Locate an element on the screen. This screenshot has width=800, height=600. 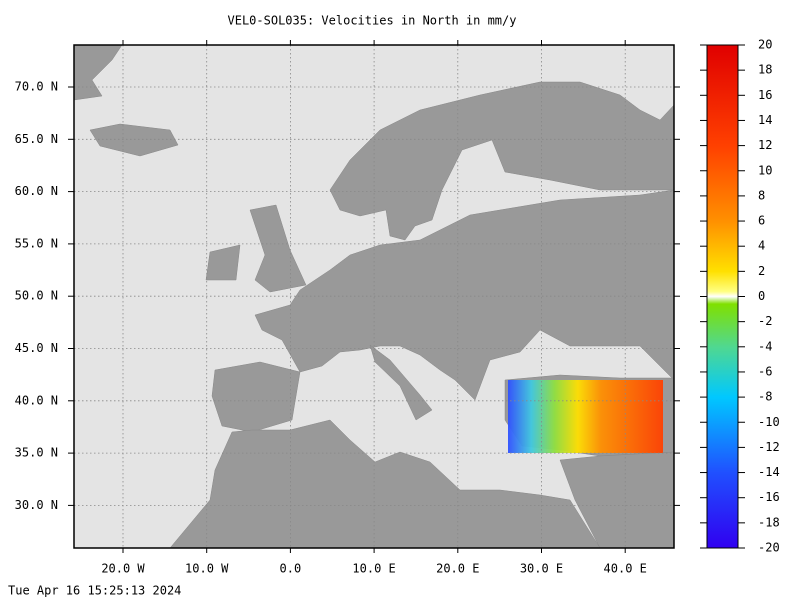
velocity-field is located at coordinates (585, 416).